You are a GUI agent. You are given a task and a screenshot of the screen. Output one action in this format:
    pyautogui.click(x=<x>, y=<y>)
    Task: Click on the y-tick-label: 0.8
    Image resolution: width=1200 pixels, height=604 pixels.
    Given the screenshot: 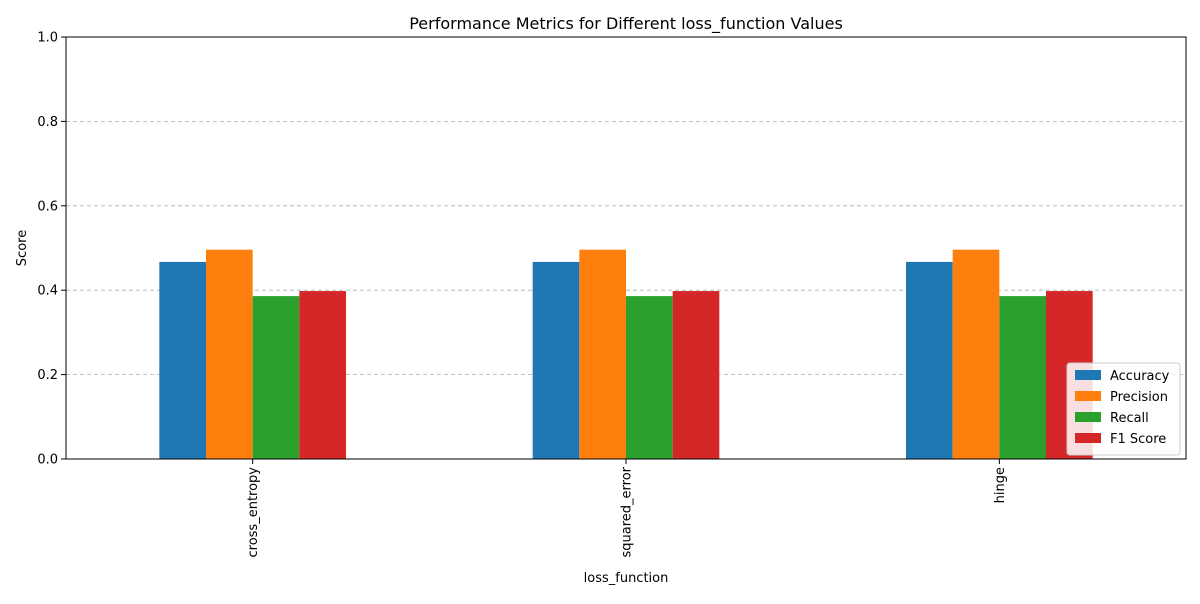 What is the action you would take?
    pyautogui.click(x=47, y=122)
    